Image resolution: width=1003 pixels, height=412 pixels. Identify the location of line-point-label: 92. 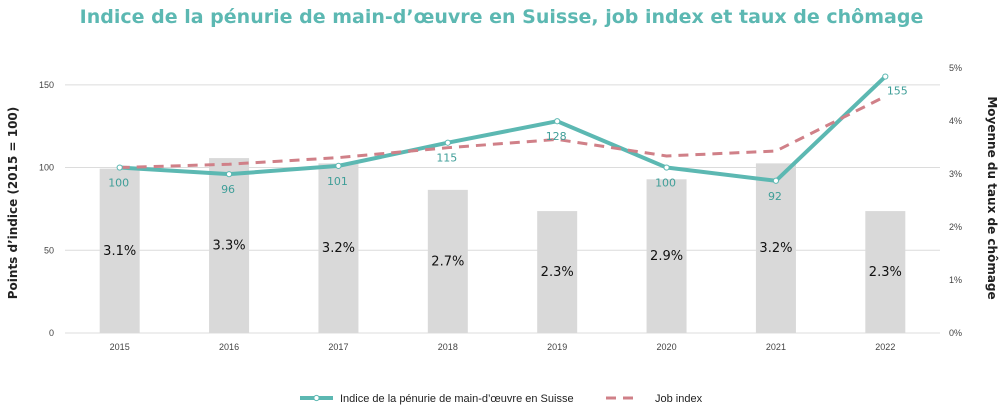
(775, 196).